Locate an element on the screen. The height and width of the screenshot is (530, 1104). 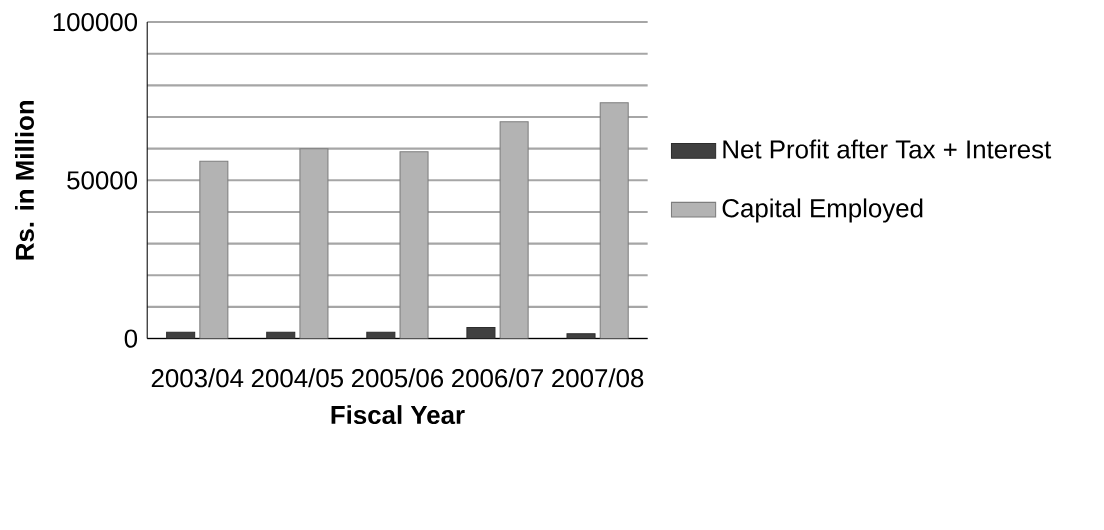
x-tick-label: 2004/05 is located at coordinates (297, 378).